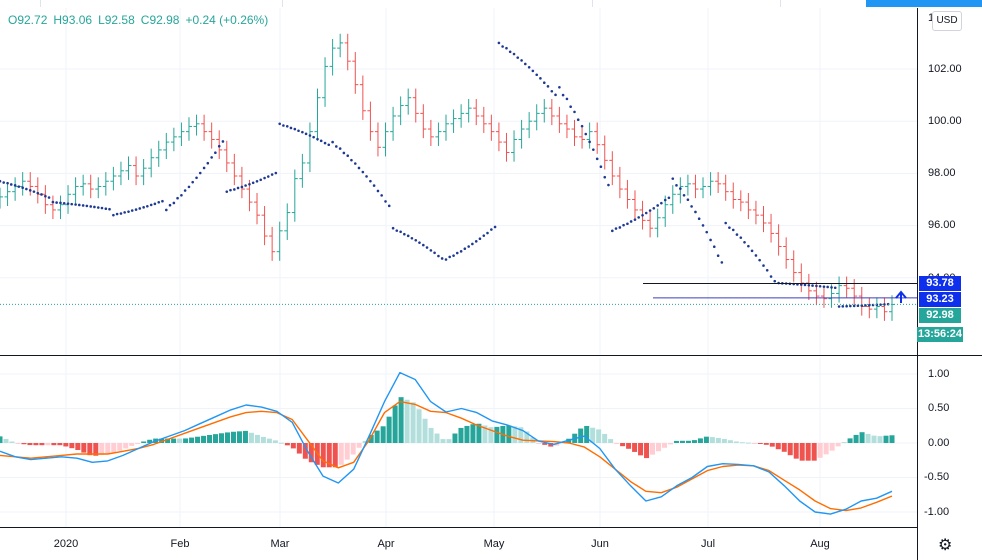 Image resolution: width=982 pixels, height=560 pixels. What do you see at coordinates (937, 477) in the screenshot?
I see `macd-axis-label: -0.50` at bounding box center [937, 477].